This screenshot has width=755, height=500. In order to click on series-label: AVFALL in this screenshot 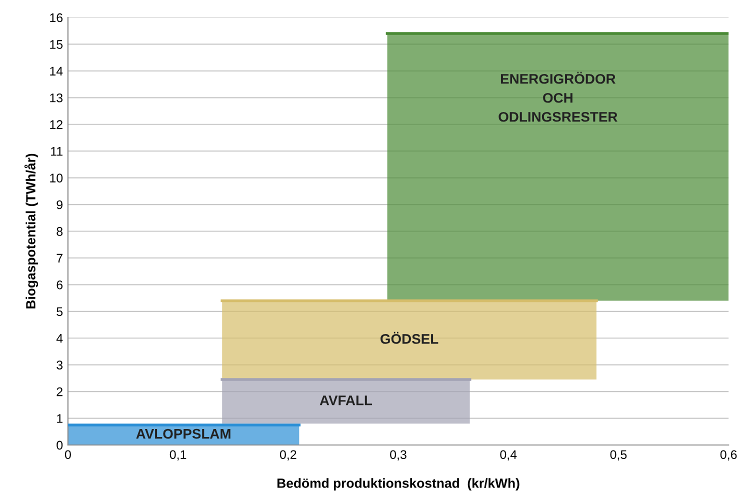, I will do `click(346, 401)`.